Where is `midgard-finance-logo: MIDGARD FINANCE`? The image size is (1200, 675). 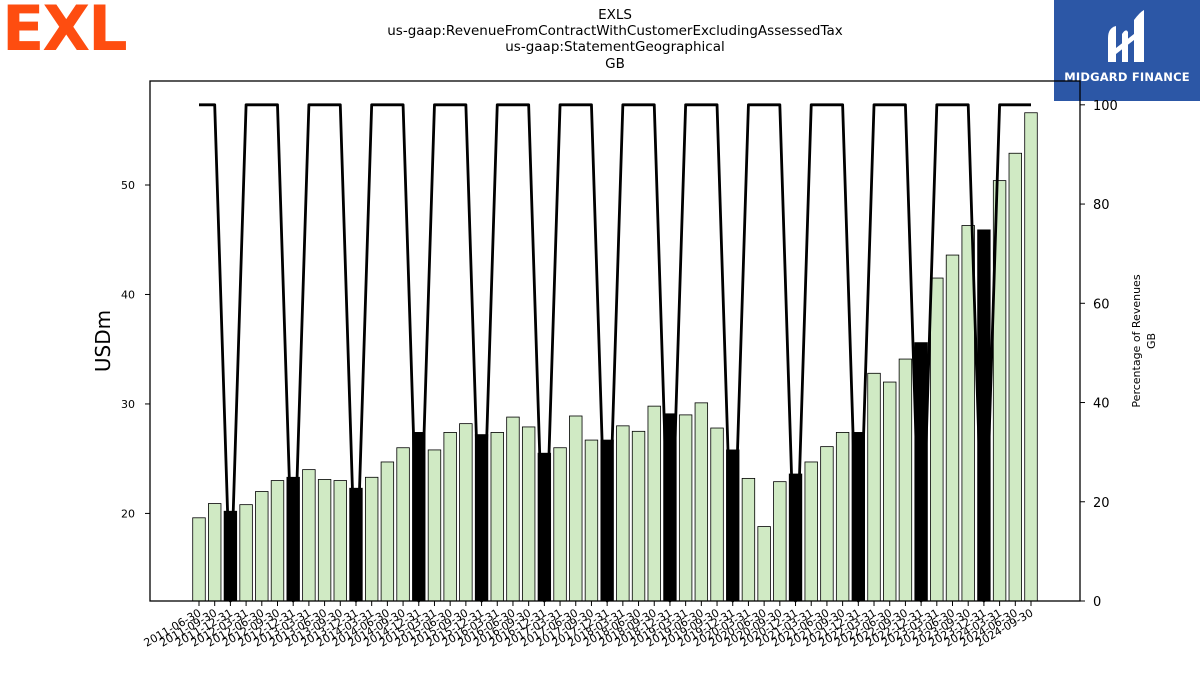 midgard-finance-logo: MIDGARD FINANCE is located at coordinates (1127, 50).